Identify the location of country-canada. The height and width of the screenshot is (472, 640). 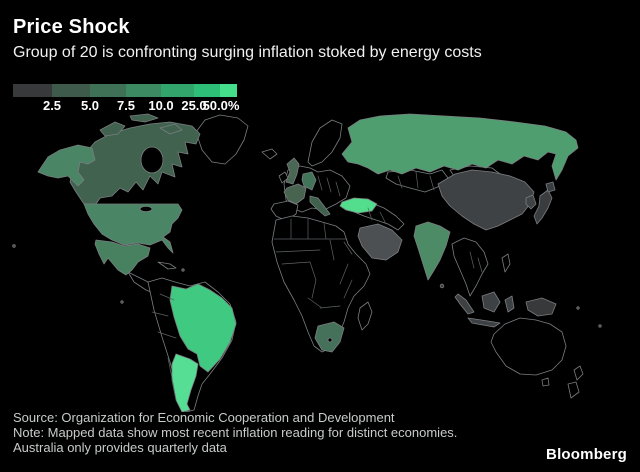
(135, 163).